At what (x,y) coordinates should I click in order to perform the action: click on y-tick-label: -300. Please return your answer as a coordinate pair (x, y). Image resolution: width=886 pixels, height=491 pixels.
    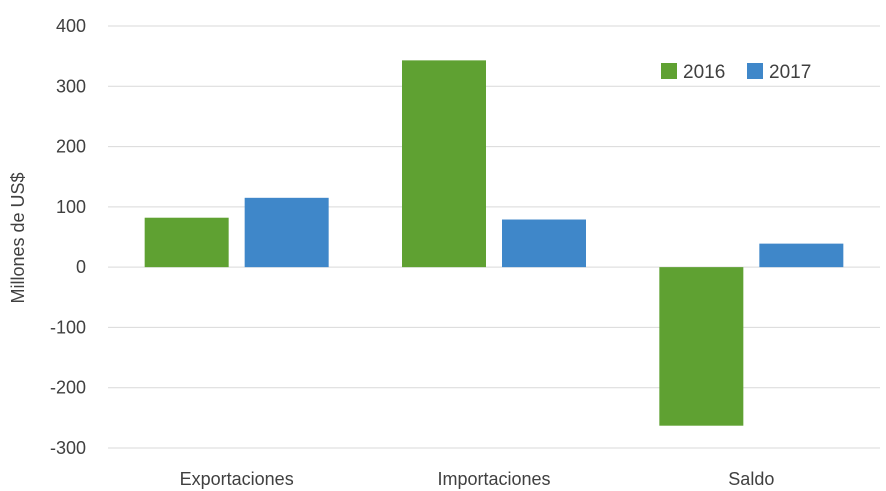
    Looking at the image, I should click on (68, 448).